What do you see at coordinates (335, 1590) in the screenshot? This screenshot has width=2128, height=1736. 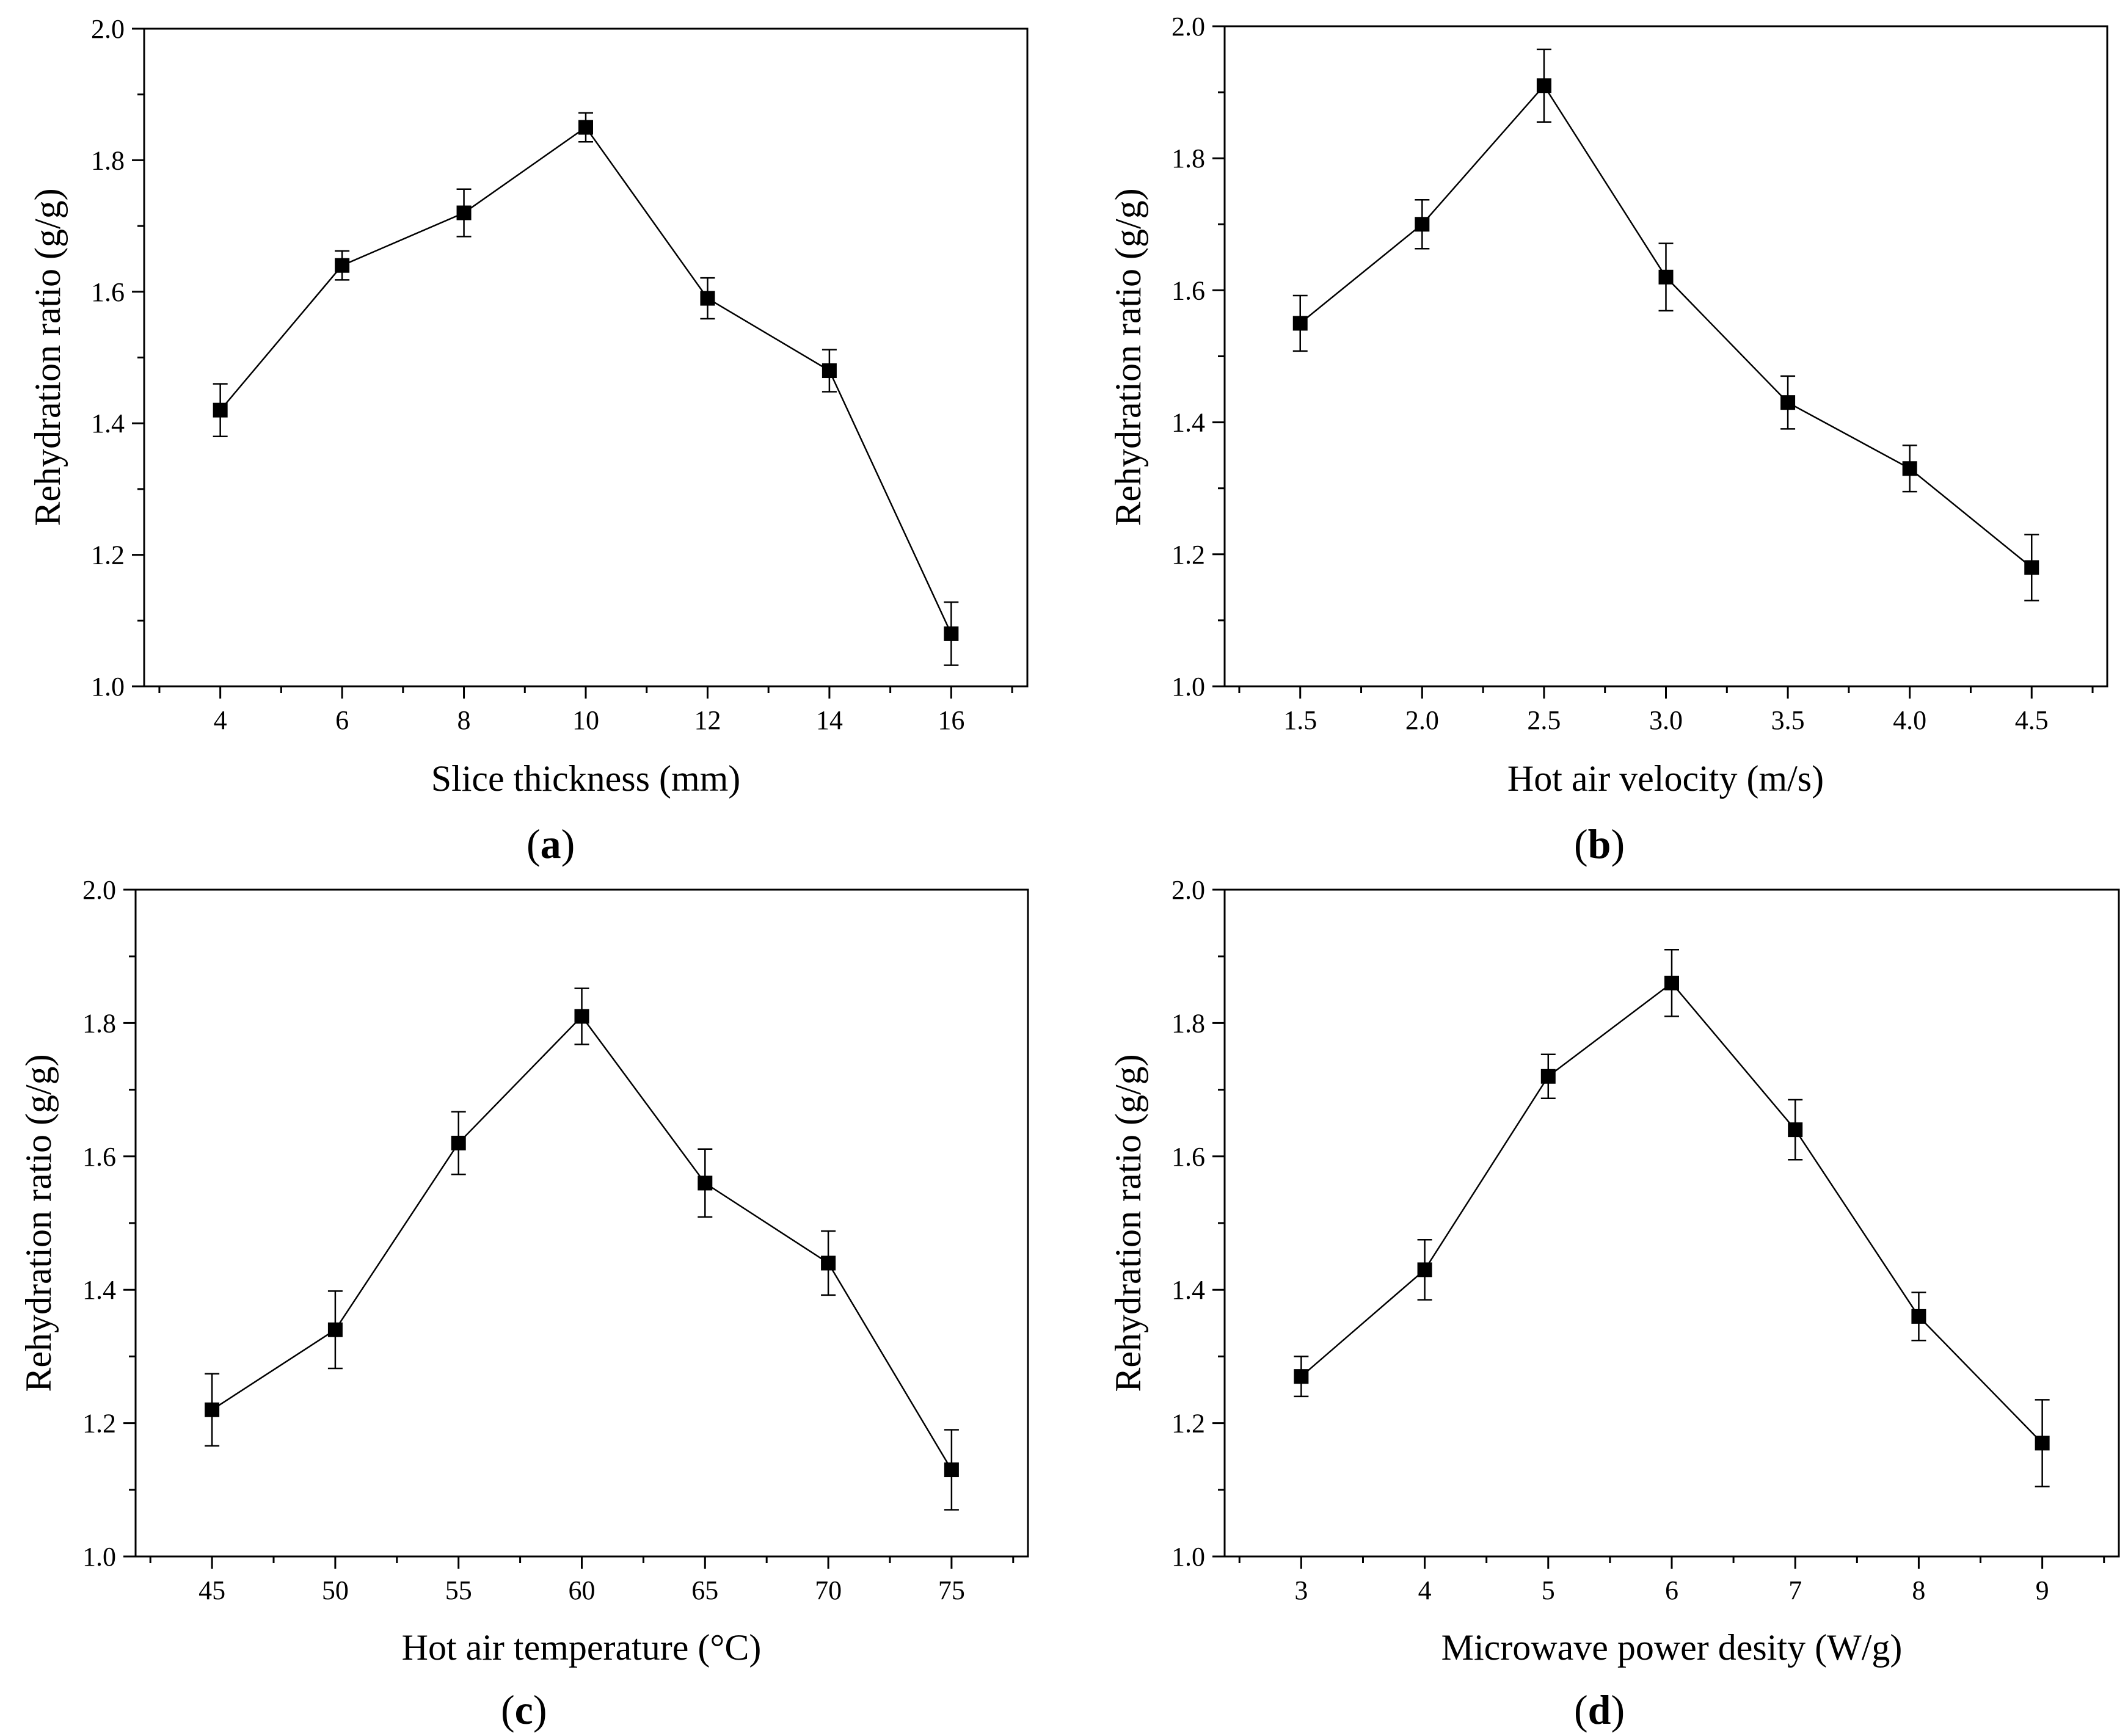 I see `x-tick-label: 50` at bounding box center [335, 1590].